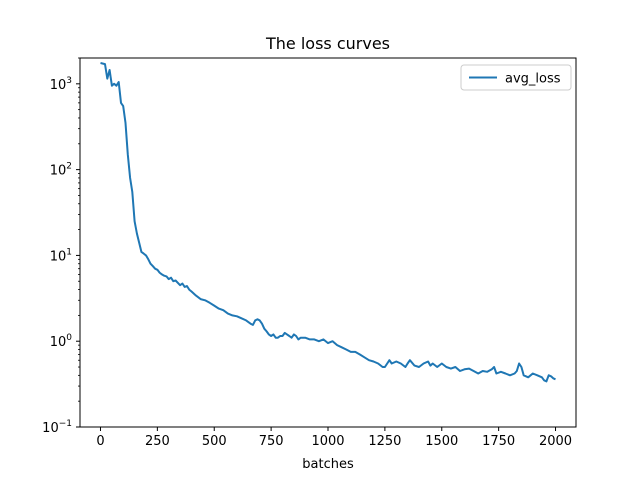 The width and height of the screenshot is (640, 480). Describe the element at coordinates (57, 427) in the screenshot. I see `y-tick-label: 10⁻¹` at that location.